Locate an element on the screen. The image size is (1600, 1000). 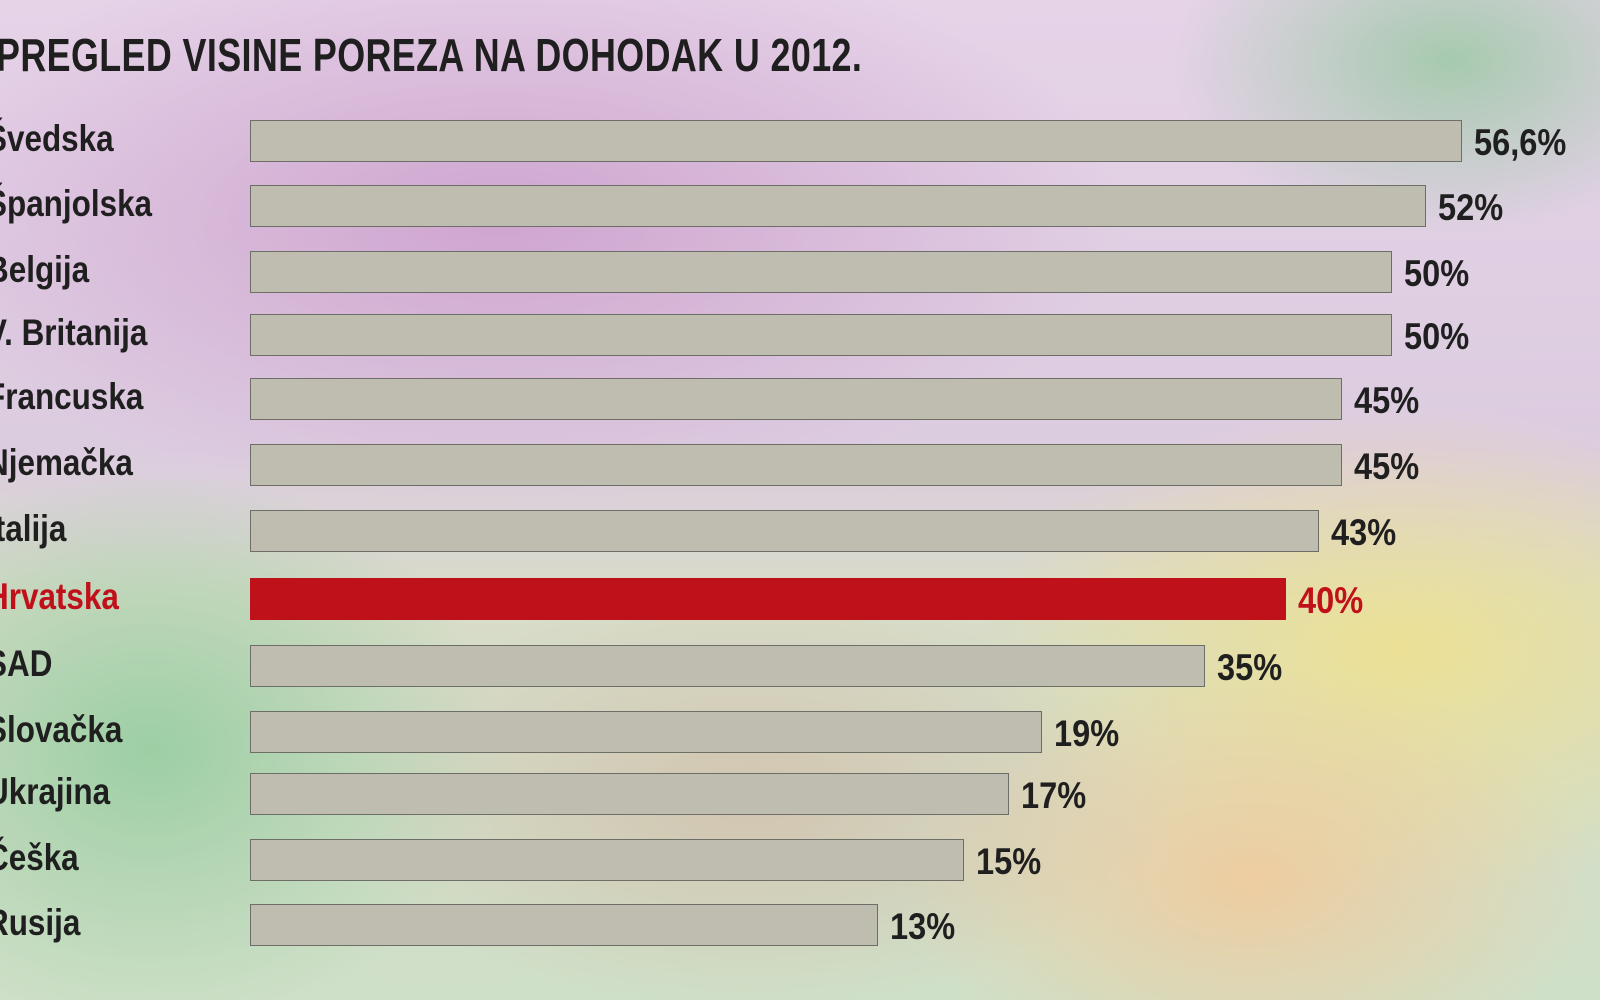
value-label: 52% is located at coordinates (1471, 207).